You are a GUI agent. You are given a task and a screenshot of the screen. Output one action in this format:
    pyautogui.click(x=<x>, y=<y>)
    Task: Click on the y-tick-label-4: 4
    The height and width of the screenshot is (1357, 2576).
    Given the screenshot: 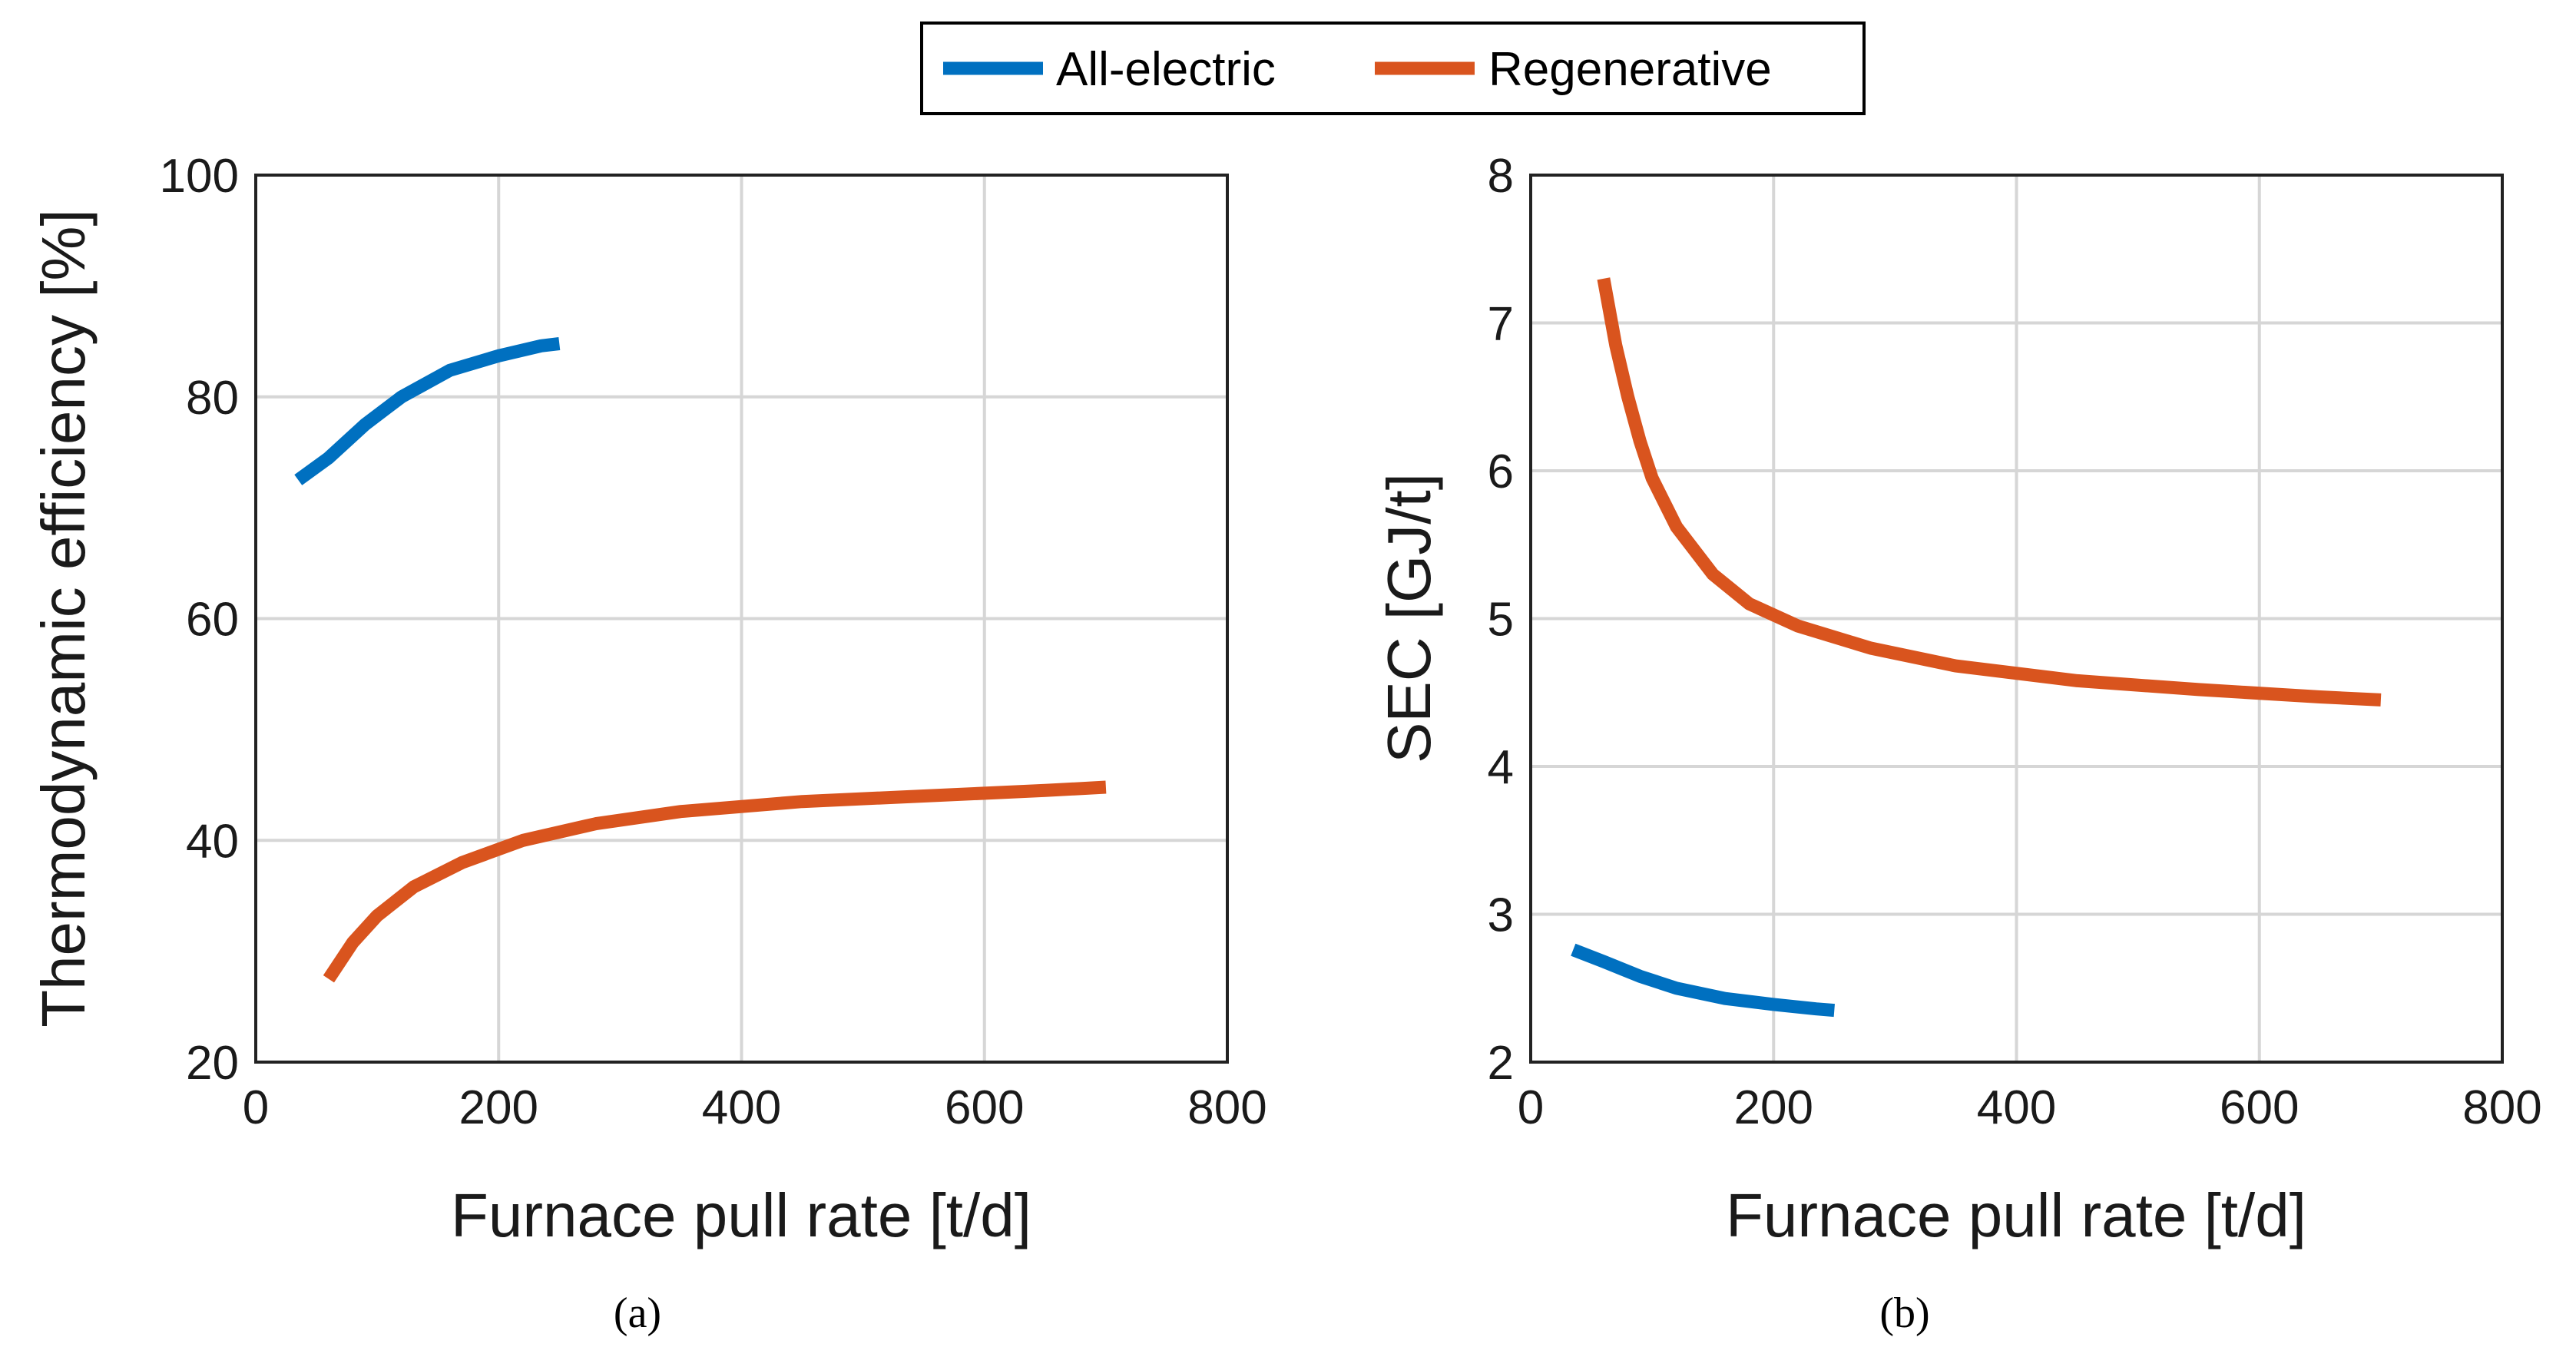 What is the action you would take?
    pyautogui.click(x=1501, y=767)
    